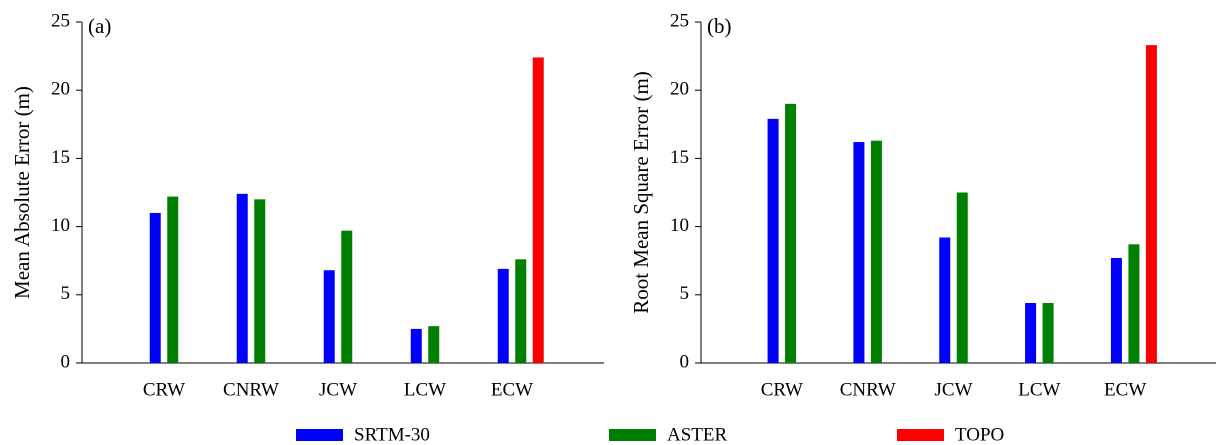 This screenshot has width=1221, height=445. What do you see at coordinates (719, 26) in the screenshot?
I see `panel-label: (b)` at bounding box center [719, 26].